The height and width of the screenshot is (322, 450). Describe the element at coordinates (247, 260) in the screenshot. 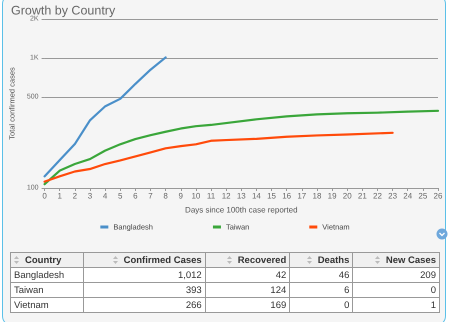

I see `text: Recovered` at that location.